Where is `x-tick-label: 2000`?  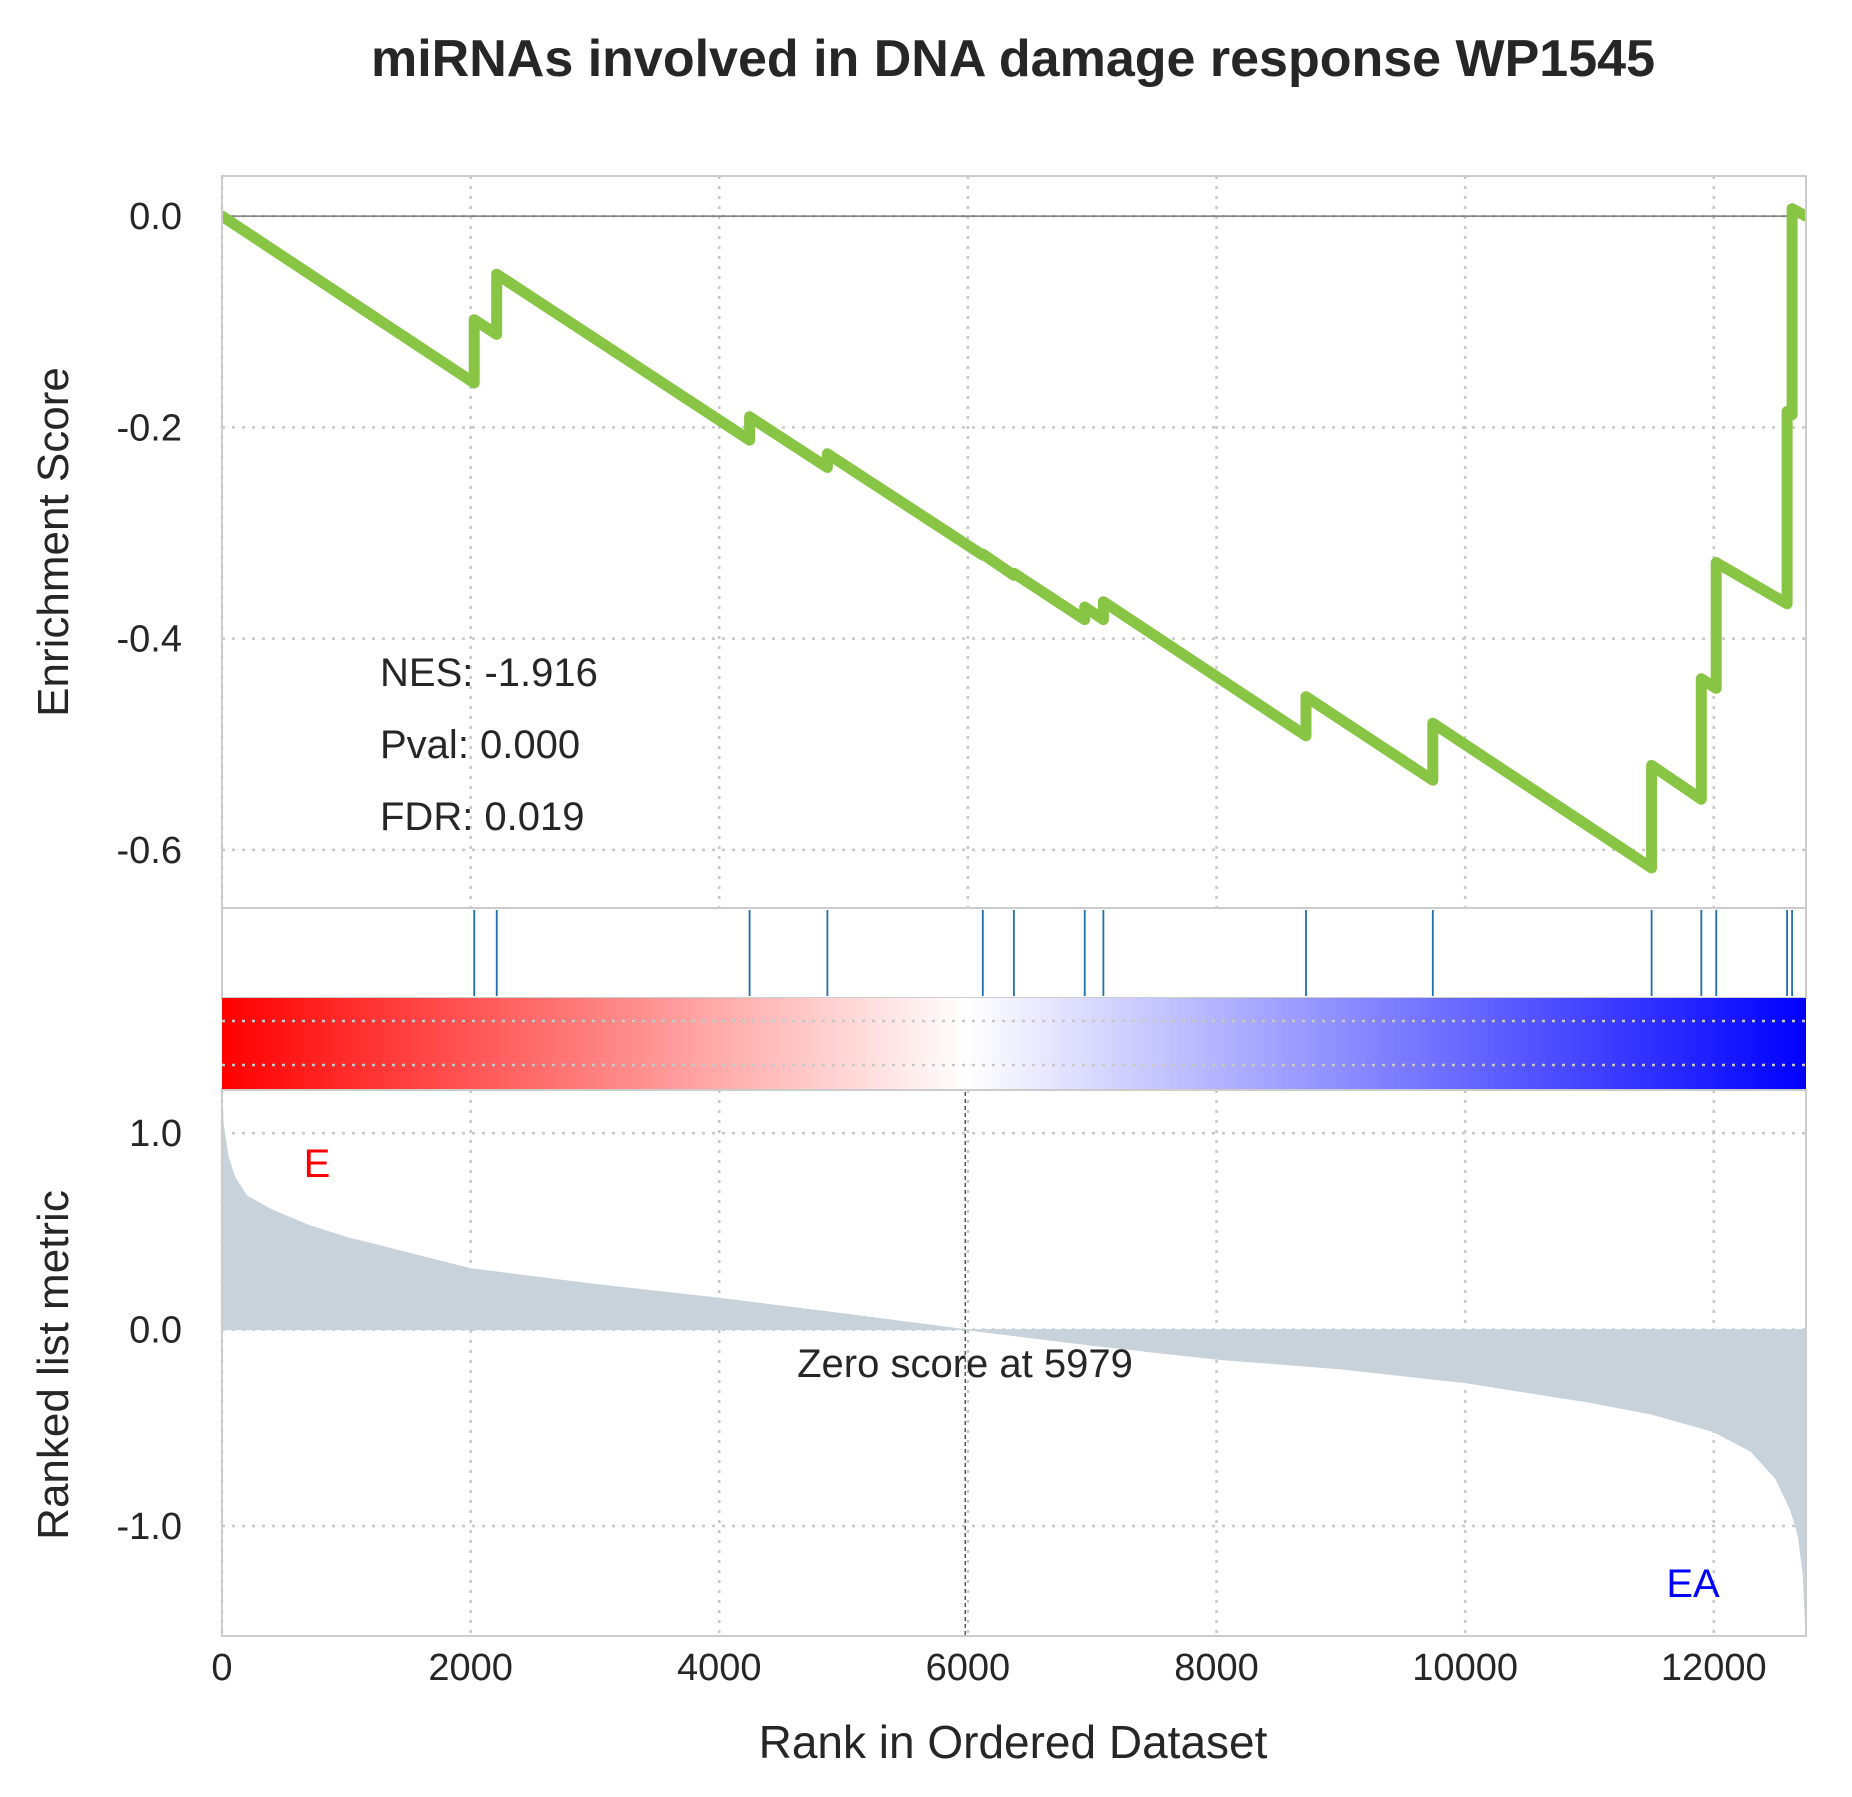 x-tick-label: 2000 is located at coordinates (470, 1668).